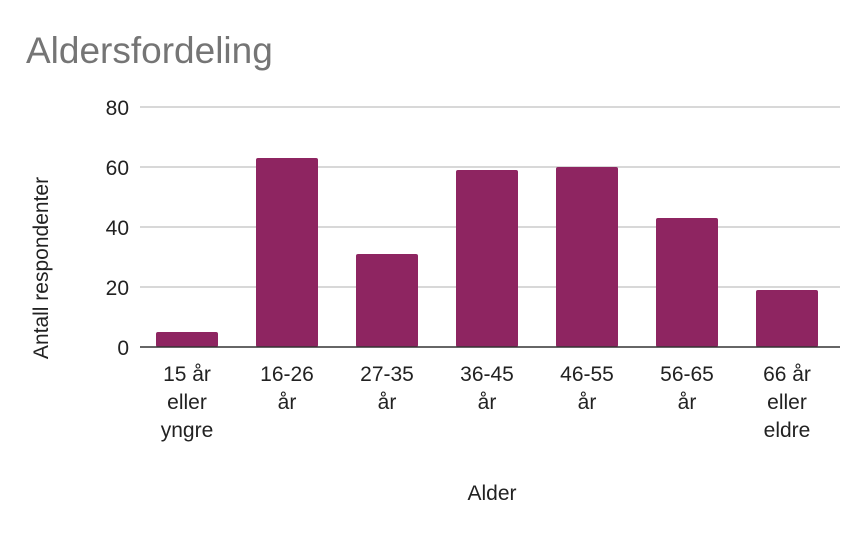 The height and width of the screenshot is (534, 868). What do you see at coordinates (187, 402) in the screenshot?
I see `x-tick-label: 15 år eller yngre` at bounding box center [187, 402].